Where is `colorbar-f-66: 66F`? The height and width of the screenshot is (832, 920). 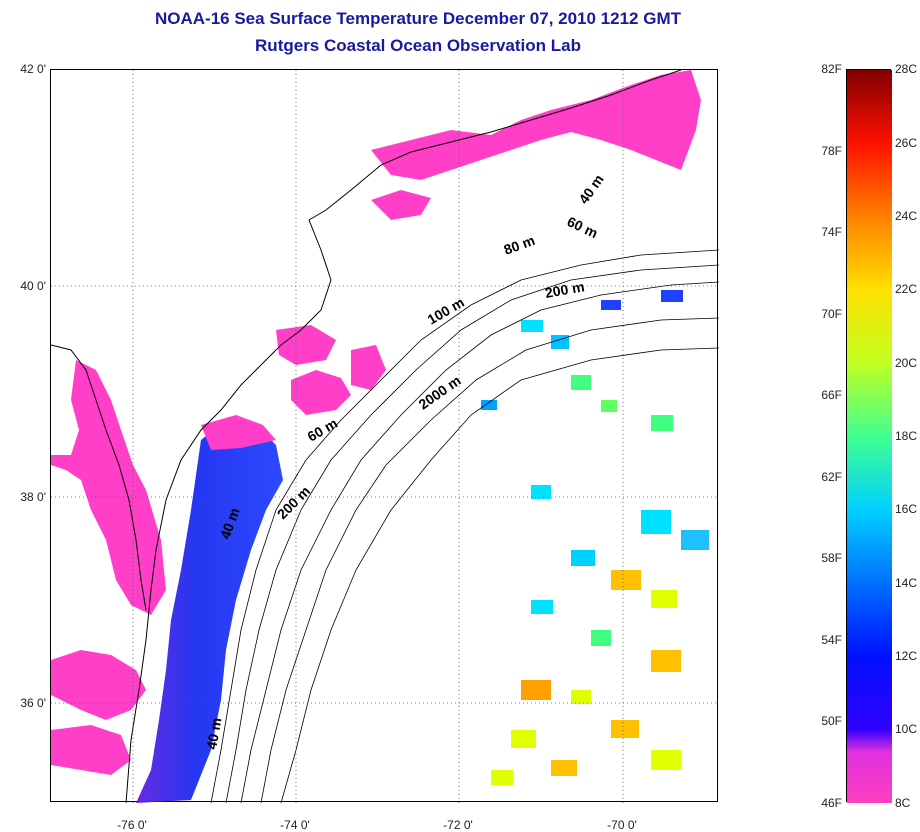 colorbar-f-66: 66F is located at coordinates (831, 395).